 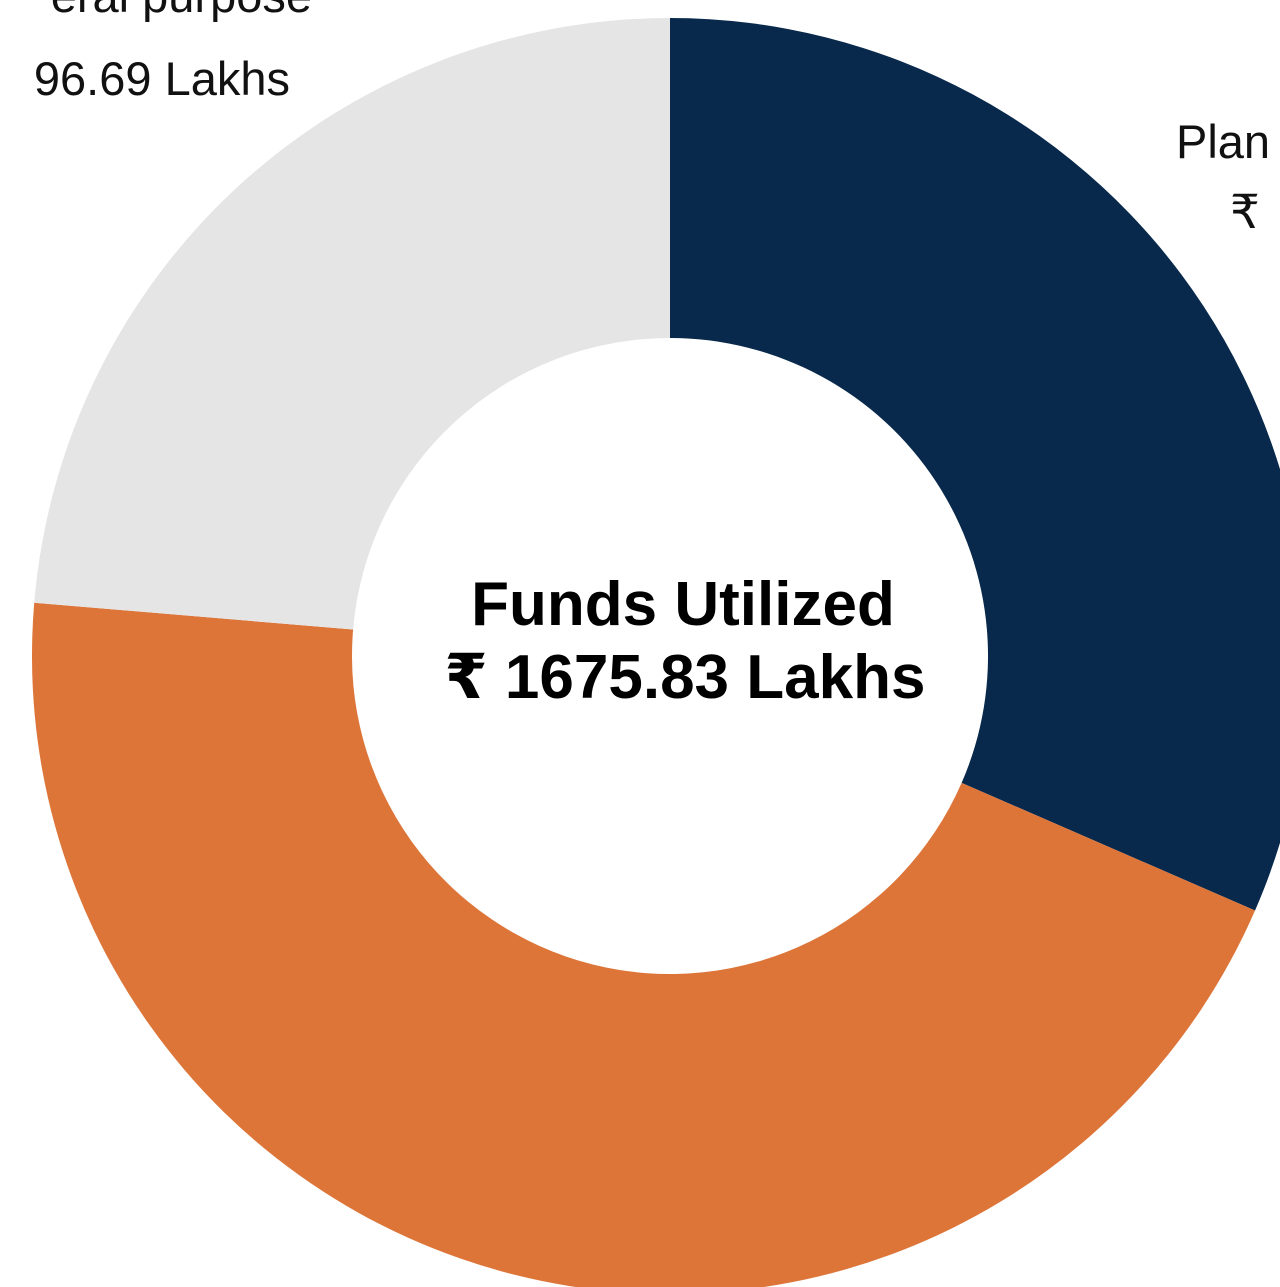 What do you see at coordinates (181, 11) in the screenshot?
I see `slice-label-name-2: eral purpose` at bounding box center [181, 11].